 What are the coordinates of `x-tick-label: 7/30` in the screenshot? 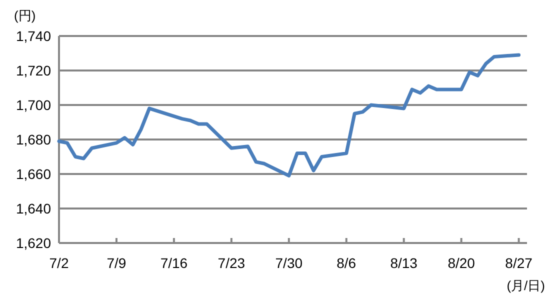 It's located at (289, 263).